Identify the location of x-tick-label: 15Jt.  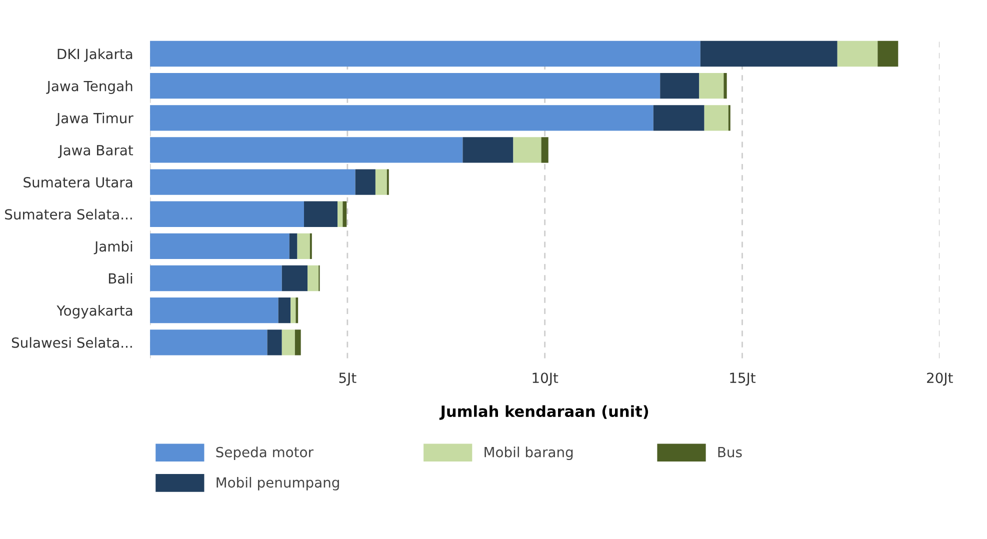
(743, 379).